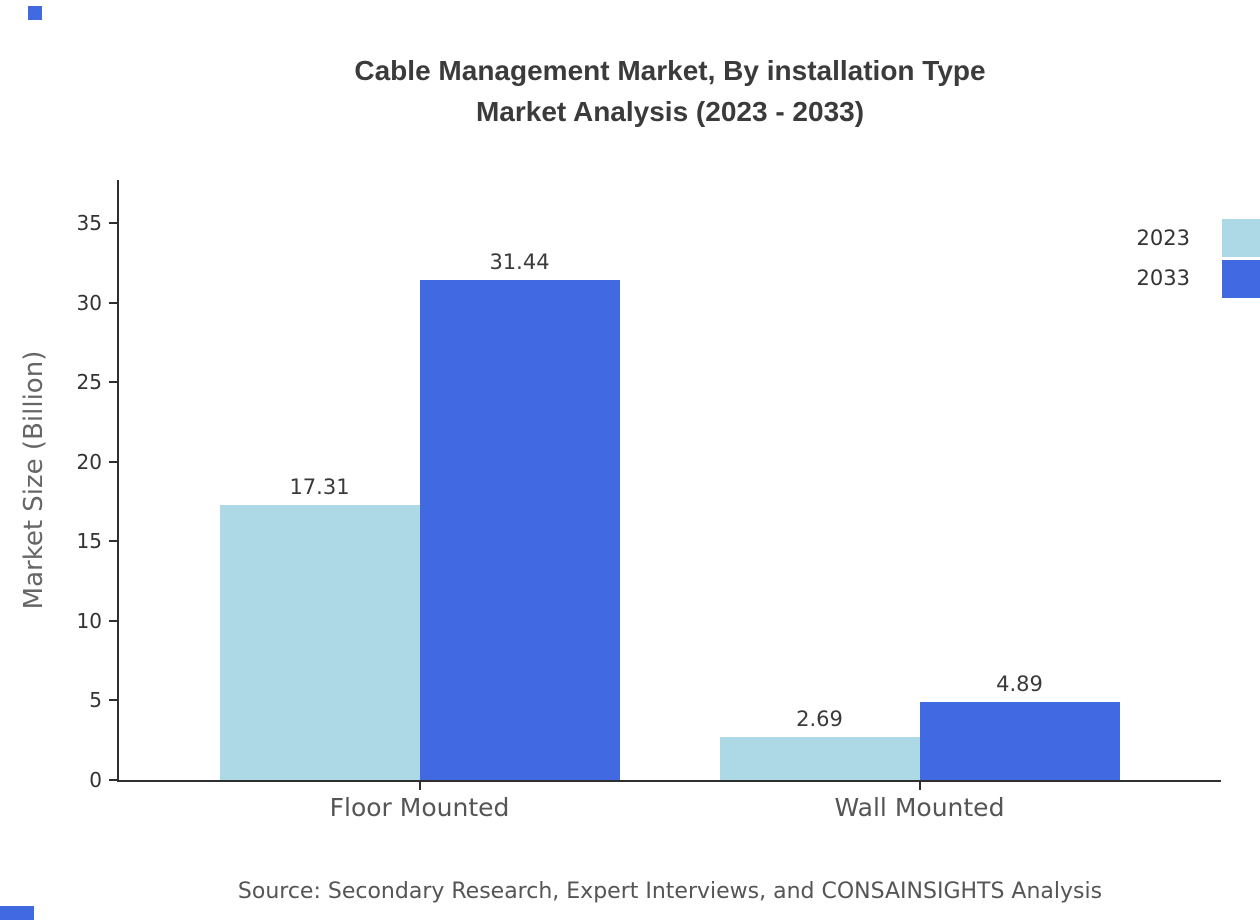 This screenshot has height=920, width=1260. I want to click on bar-2023-floor-mounted, so click(319, 642).